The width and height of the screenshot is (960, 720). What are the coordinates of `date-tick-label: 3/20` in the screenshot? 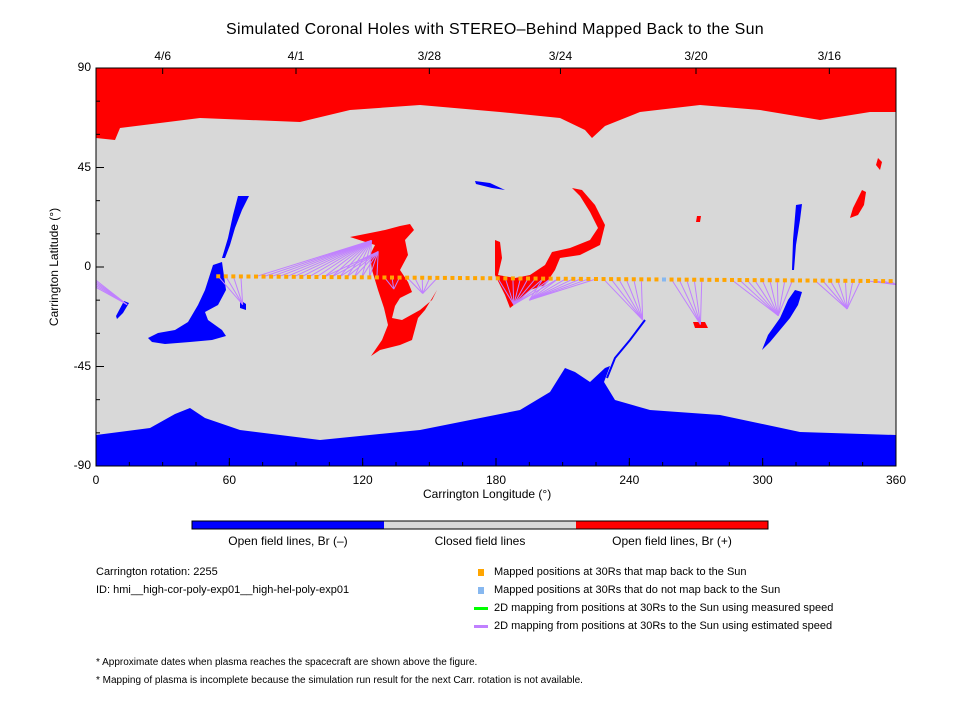 It's located at (696, 56).